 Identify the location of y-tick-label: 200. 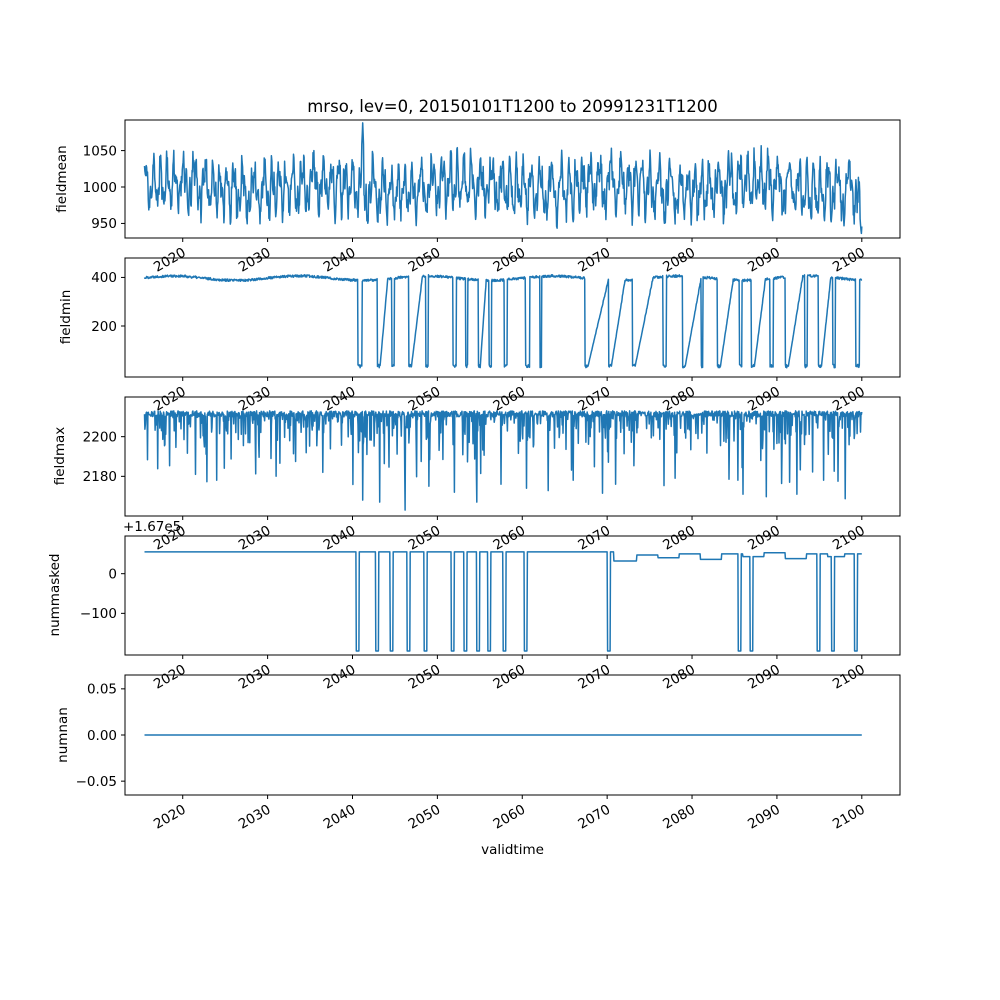
(104, 327).